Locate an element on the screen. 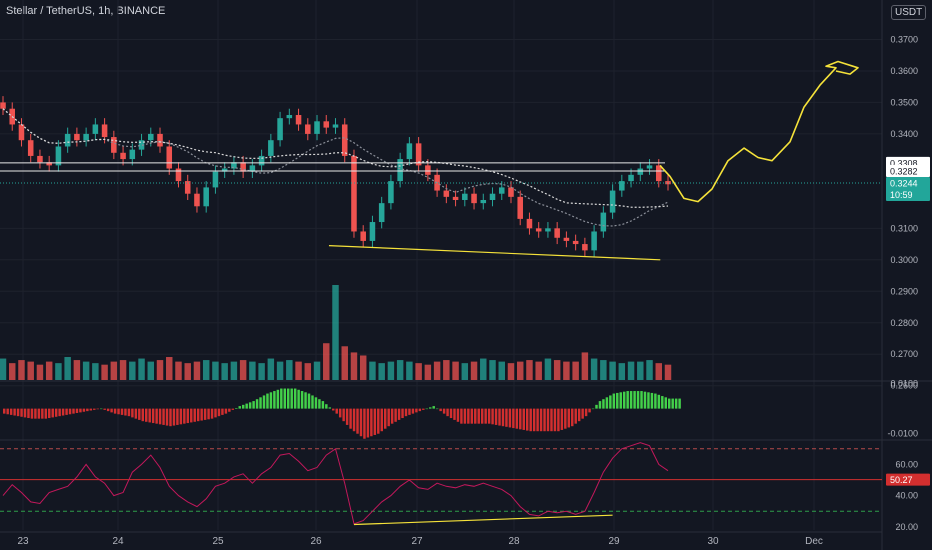 The width and height of the screenshot is (932, 550). resistance-price-badge is located at coordinates (908, 171).